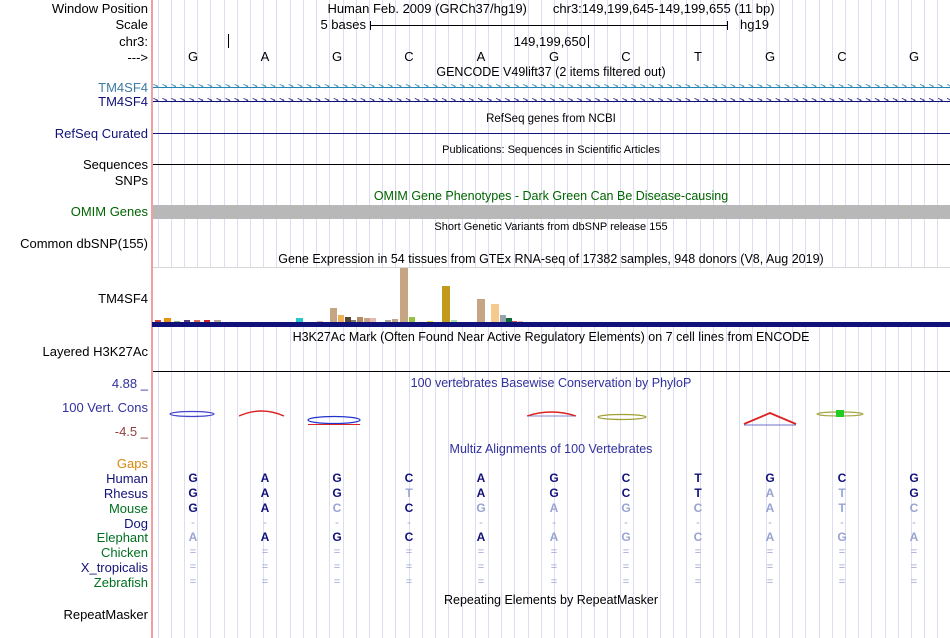  Describe the element at coordinates (123, 87) in the screenshot. I see `track-label-tm4sf4-gencode-1: TM4SF4` at that location.